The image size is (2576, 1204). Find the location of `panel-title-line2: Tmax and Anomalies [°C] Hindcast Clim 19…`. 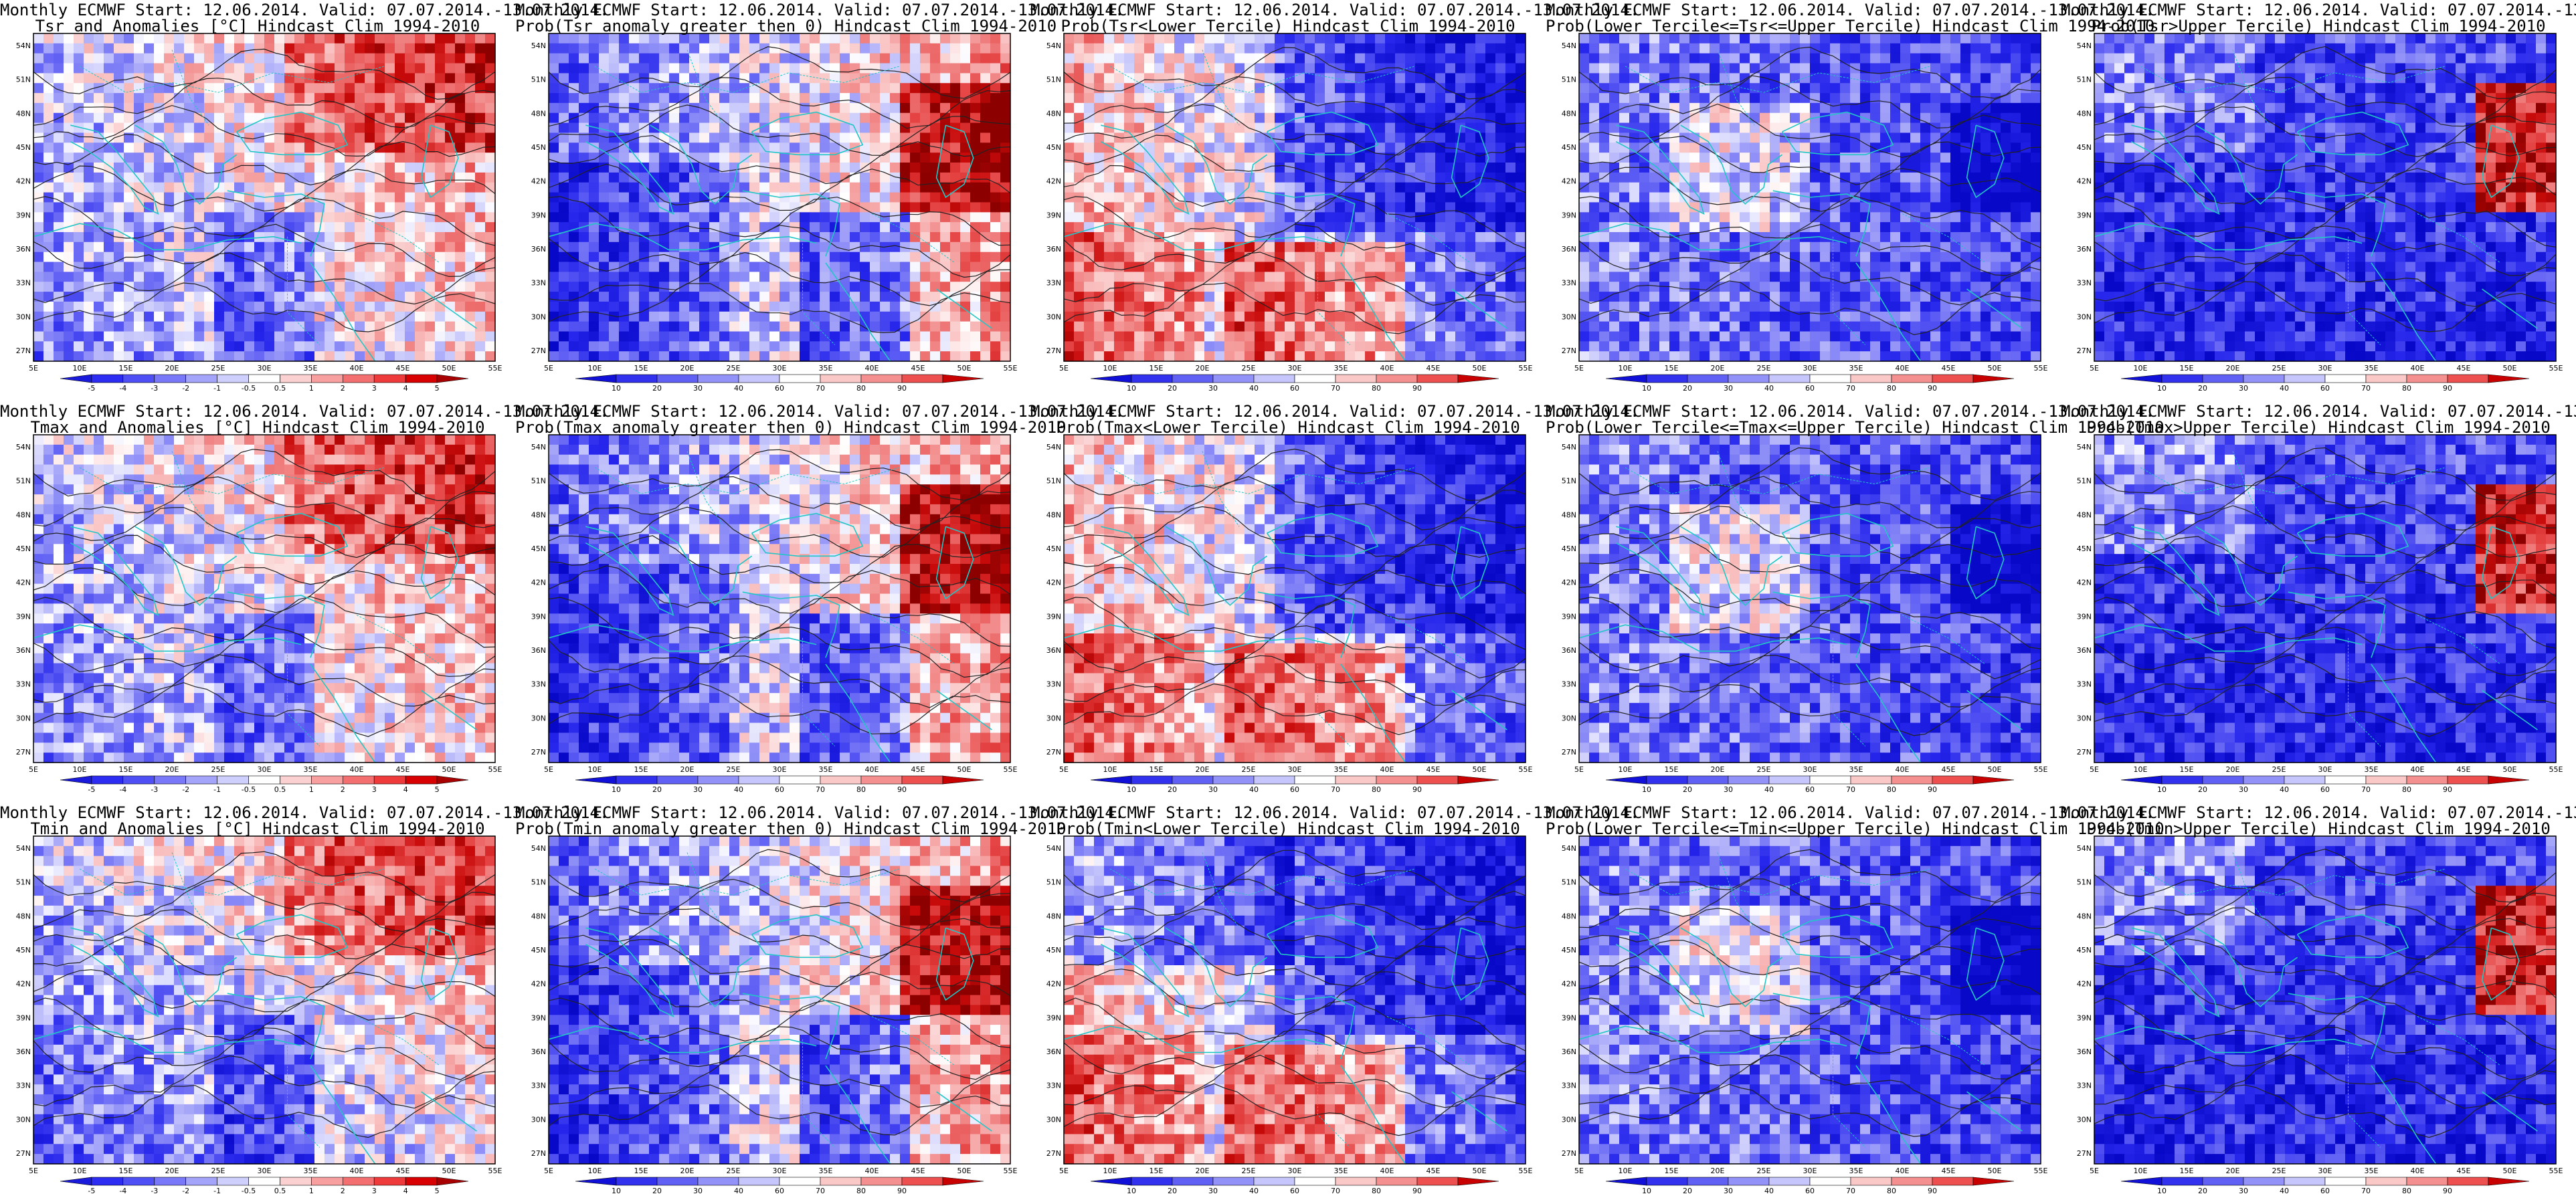

panel-title-line2: Tmax and Anomalies [°C] Hindcast Clim 19… is located at coordinates (257, 427).